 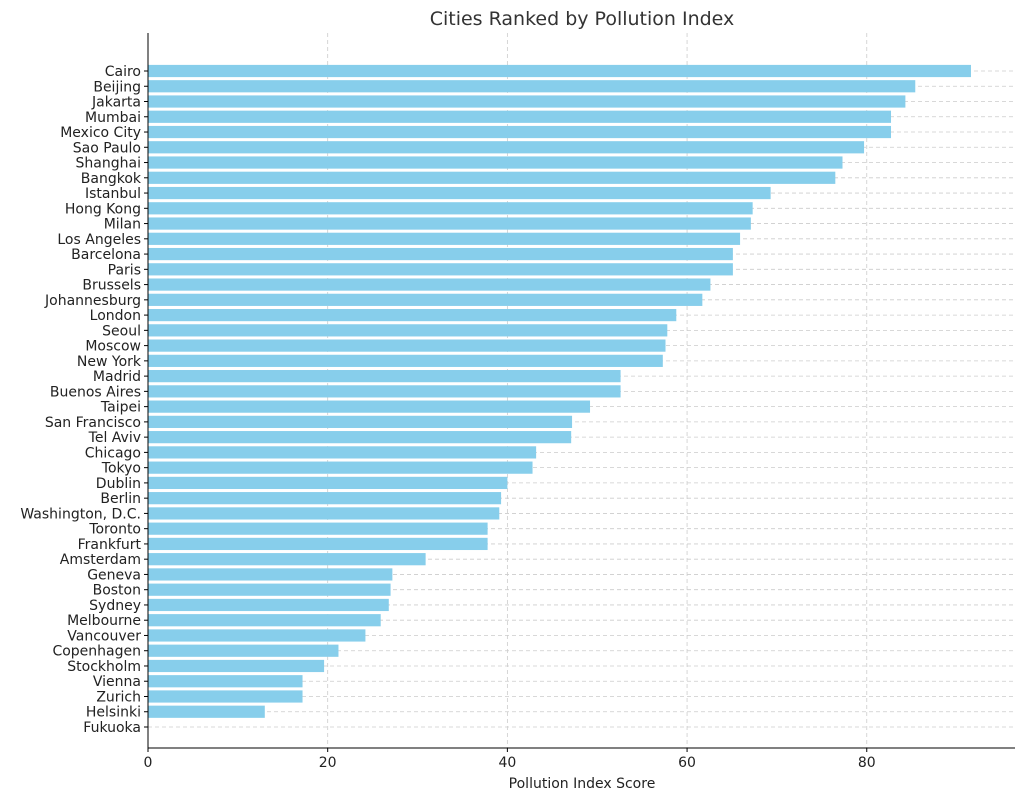 I want to click on y-tick-label: Chicago, so click(x=113, y=453).